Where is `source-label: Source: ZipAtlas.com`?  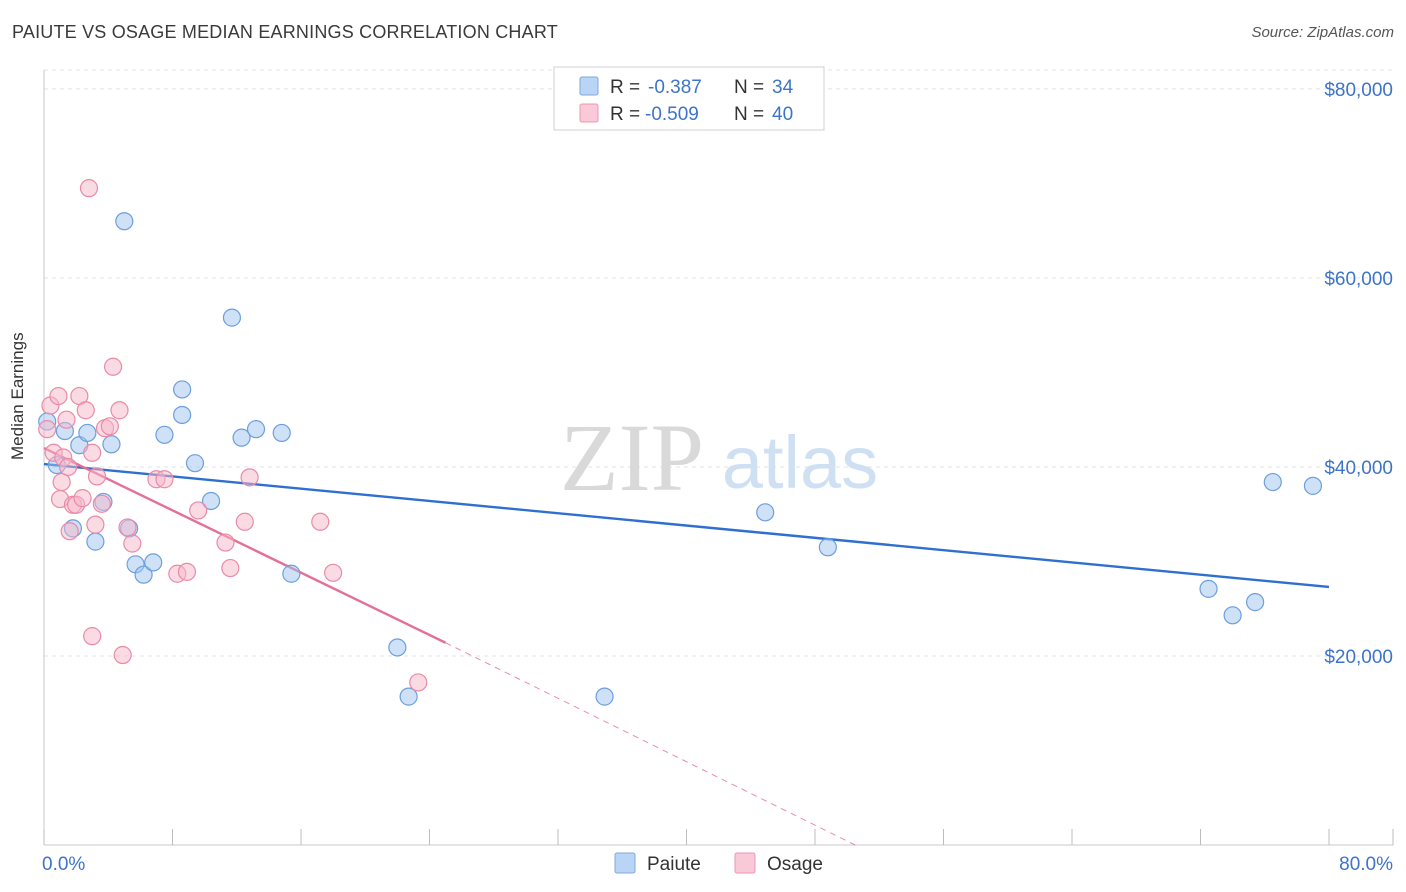
source-label: Source: ZipAtlas.com is located at coordinates (1322, 32).